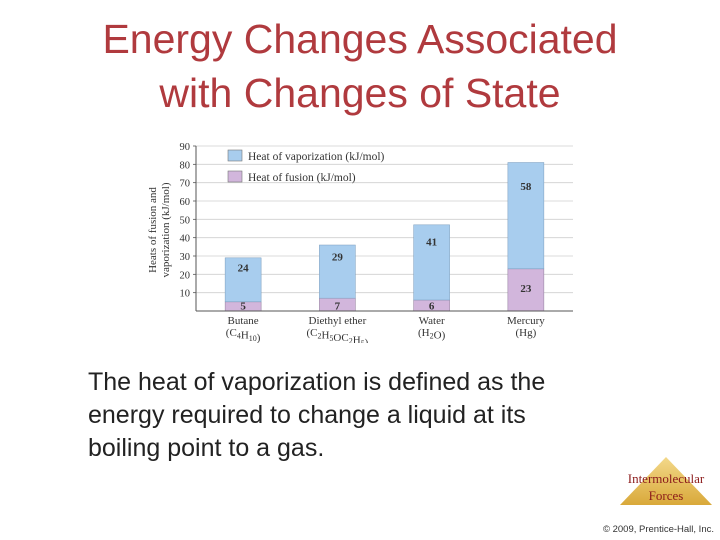 This screenshot has width=720, height=540. Describe the element at coordinates (385, 247) in the screenshot. I see `chart-value-labels: 24 5 29 7 41 6 58 23` at that location.